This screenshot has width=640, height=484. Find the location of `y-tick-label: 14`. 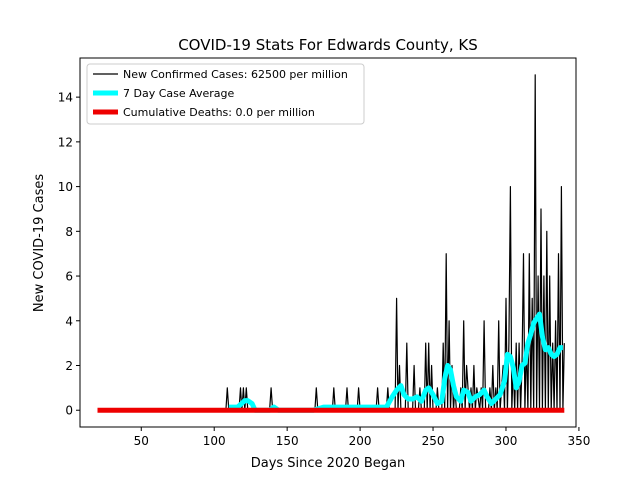

y-tick-label: 14 is located at coordinates (65, 98).